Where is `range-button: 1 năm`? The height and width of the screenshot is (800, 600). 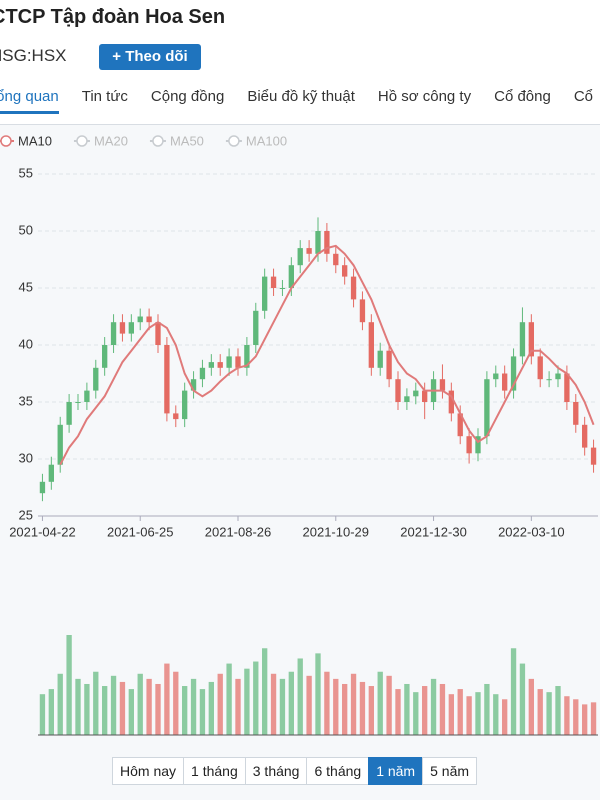
range-button: 1 năm is located at coordinates (396, 771).